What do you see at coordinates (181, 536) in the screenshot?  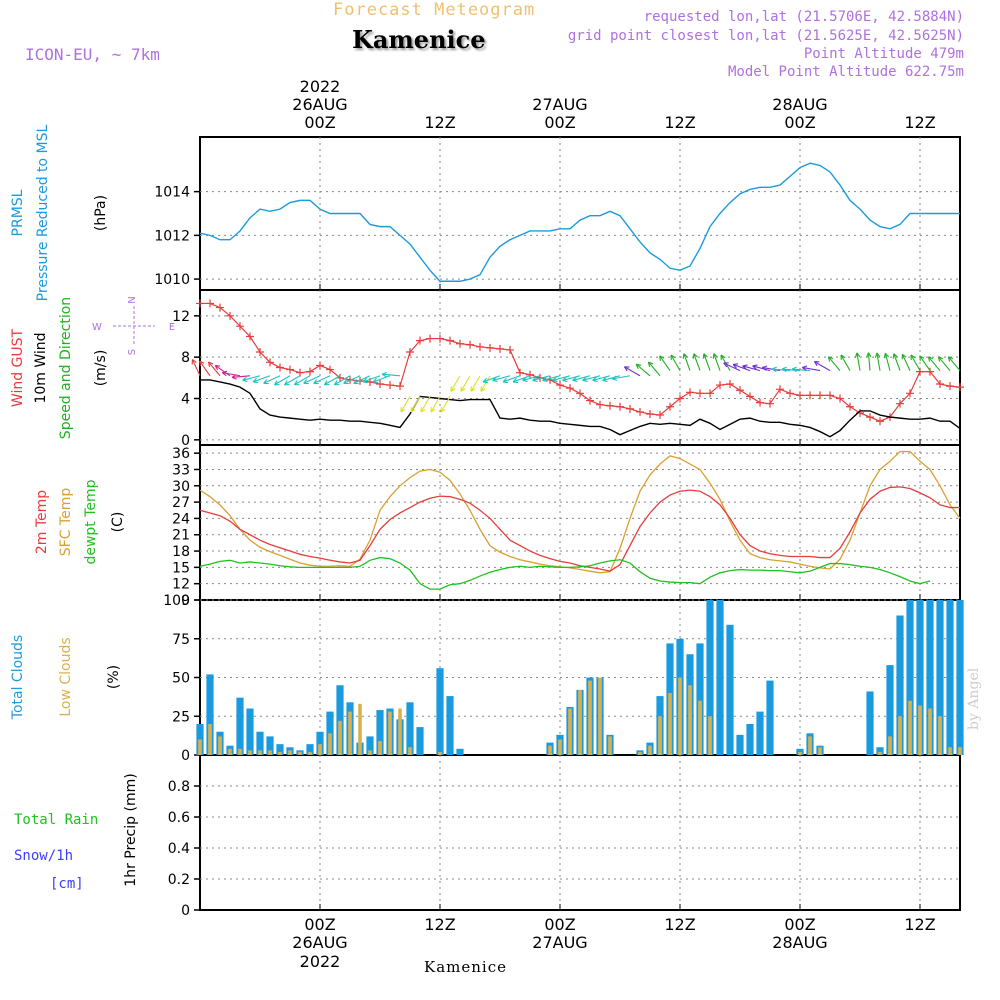 I see `ytick-label-temperature: 21` at bounding box center [181, 536].